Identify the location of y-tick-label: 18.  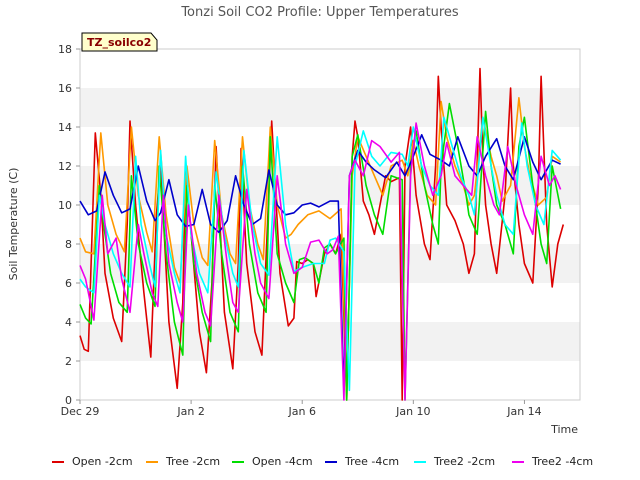
(65, 49).